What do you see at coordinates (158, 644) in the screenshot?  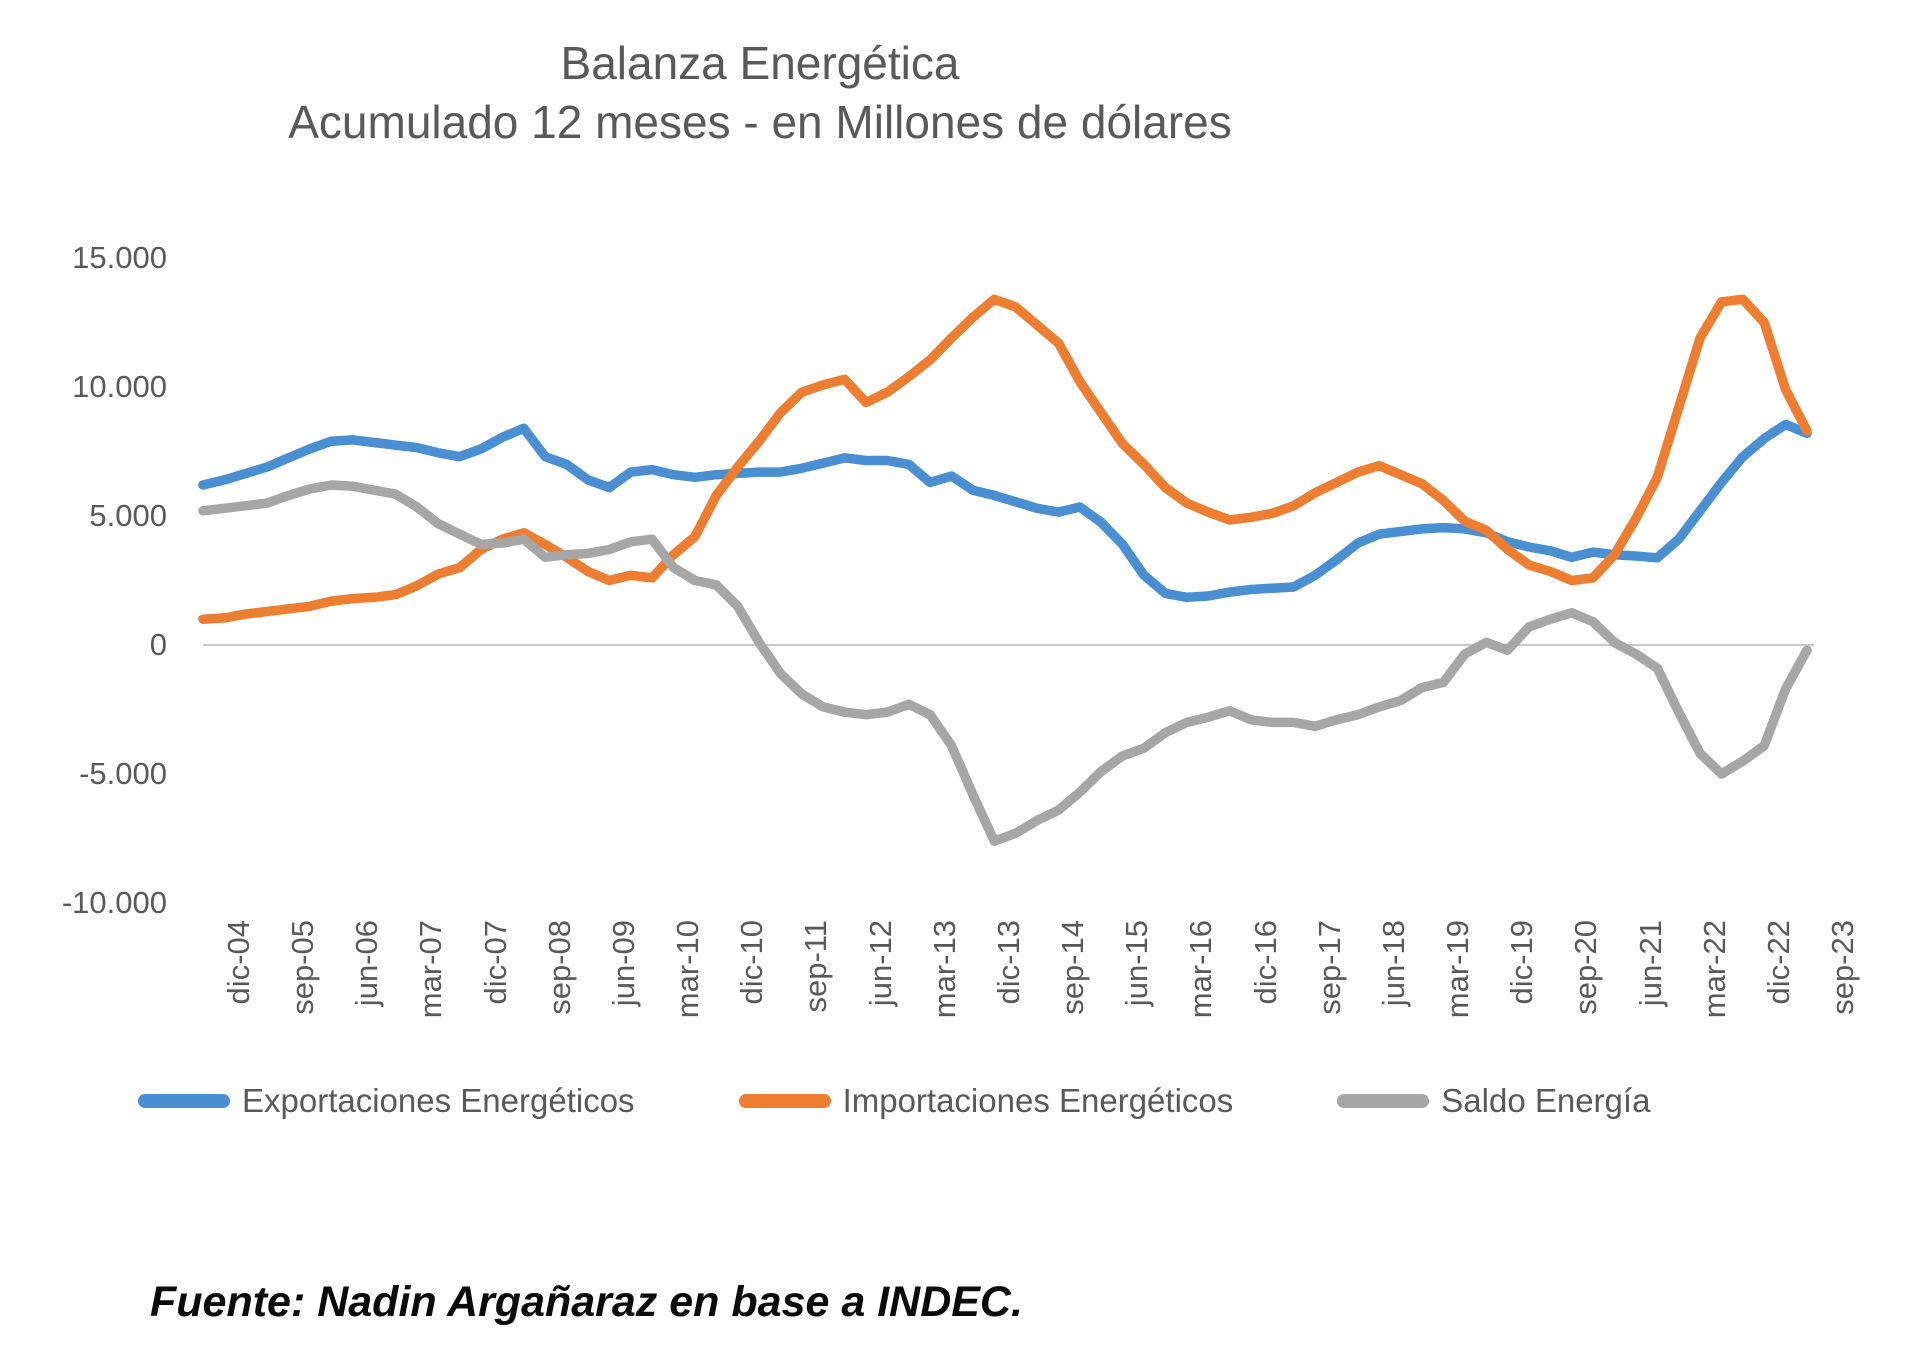 I see `y-axis-label-0: 0` at bounding box center [158, 644].